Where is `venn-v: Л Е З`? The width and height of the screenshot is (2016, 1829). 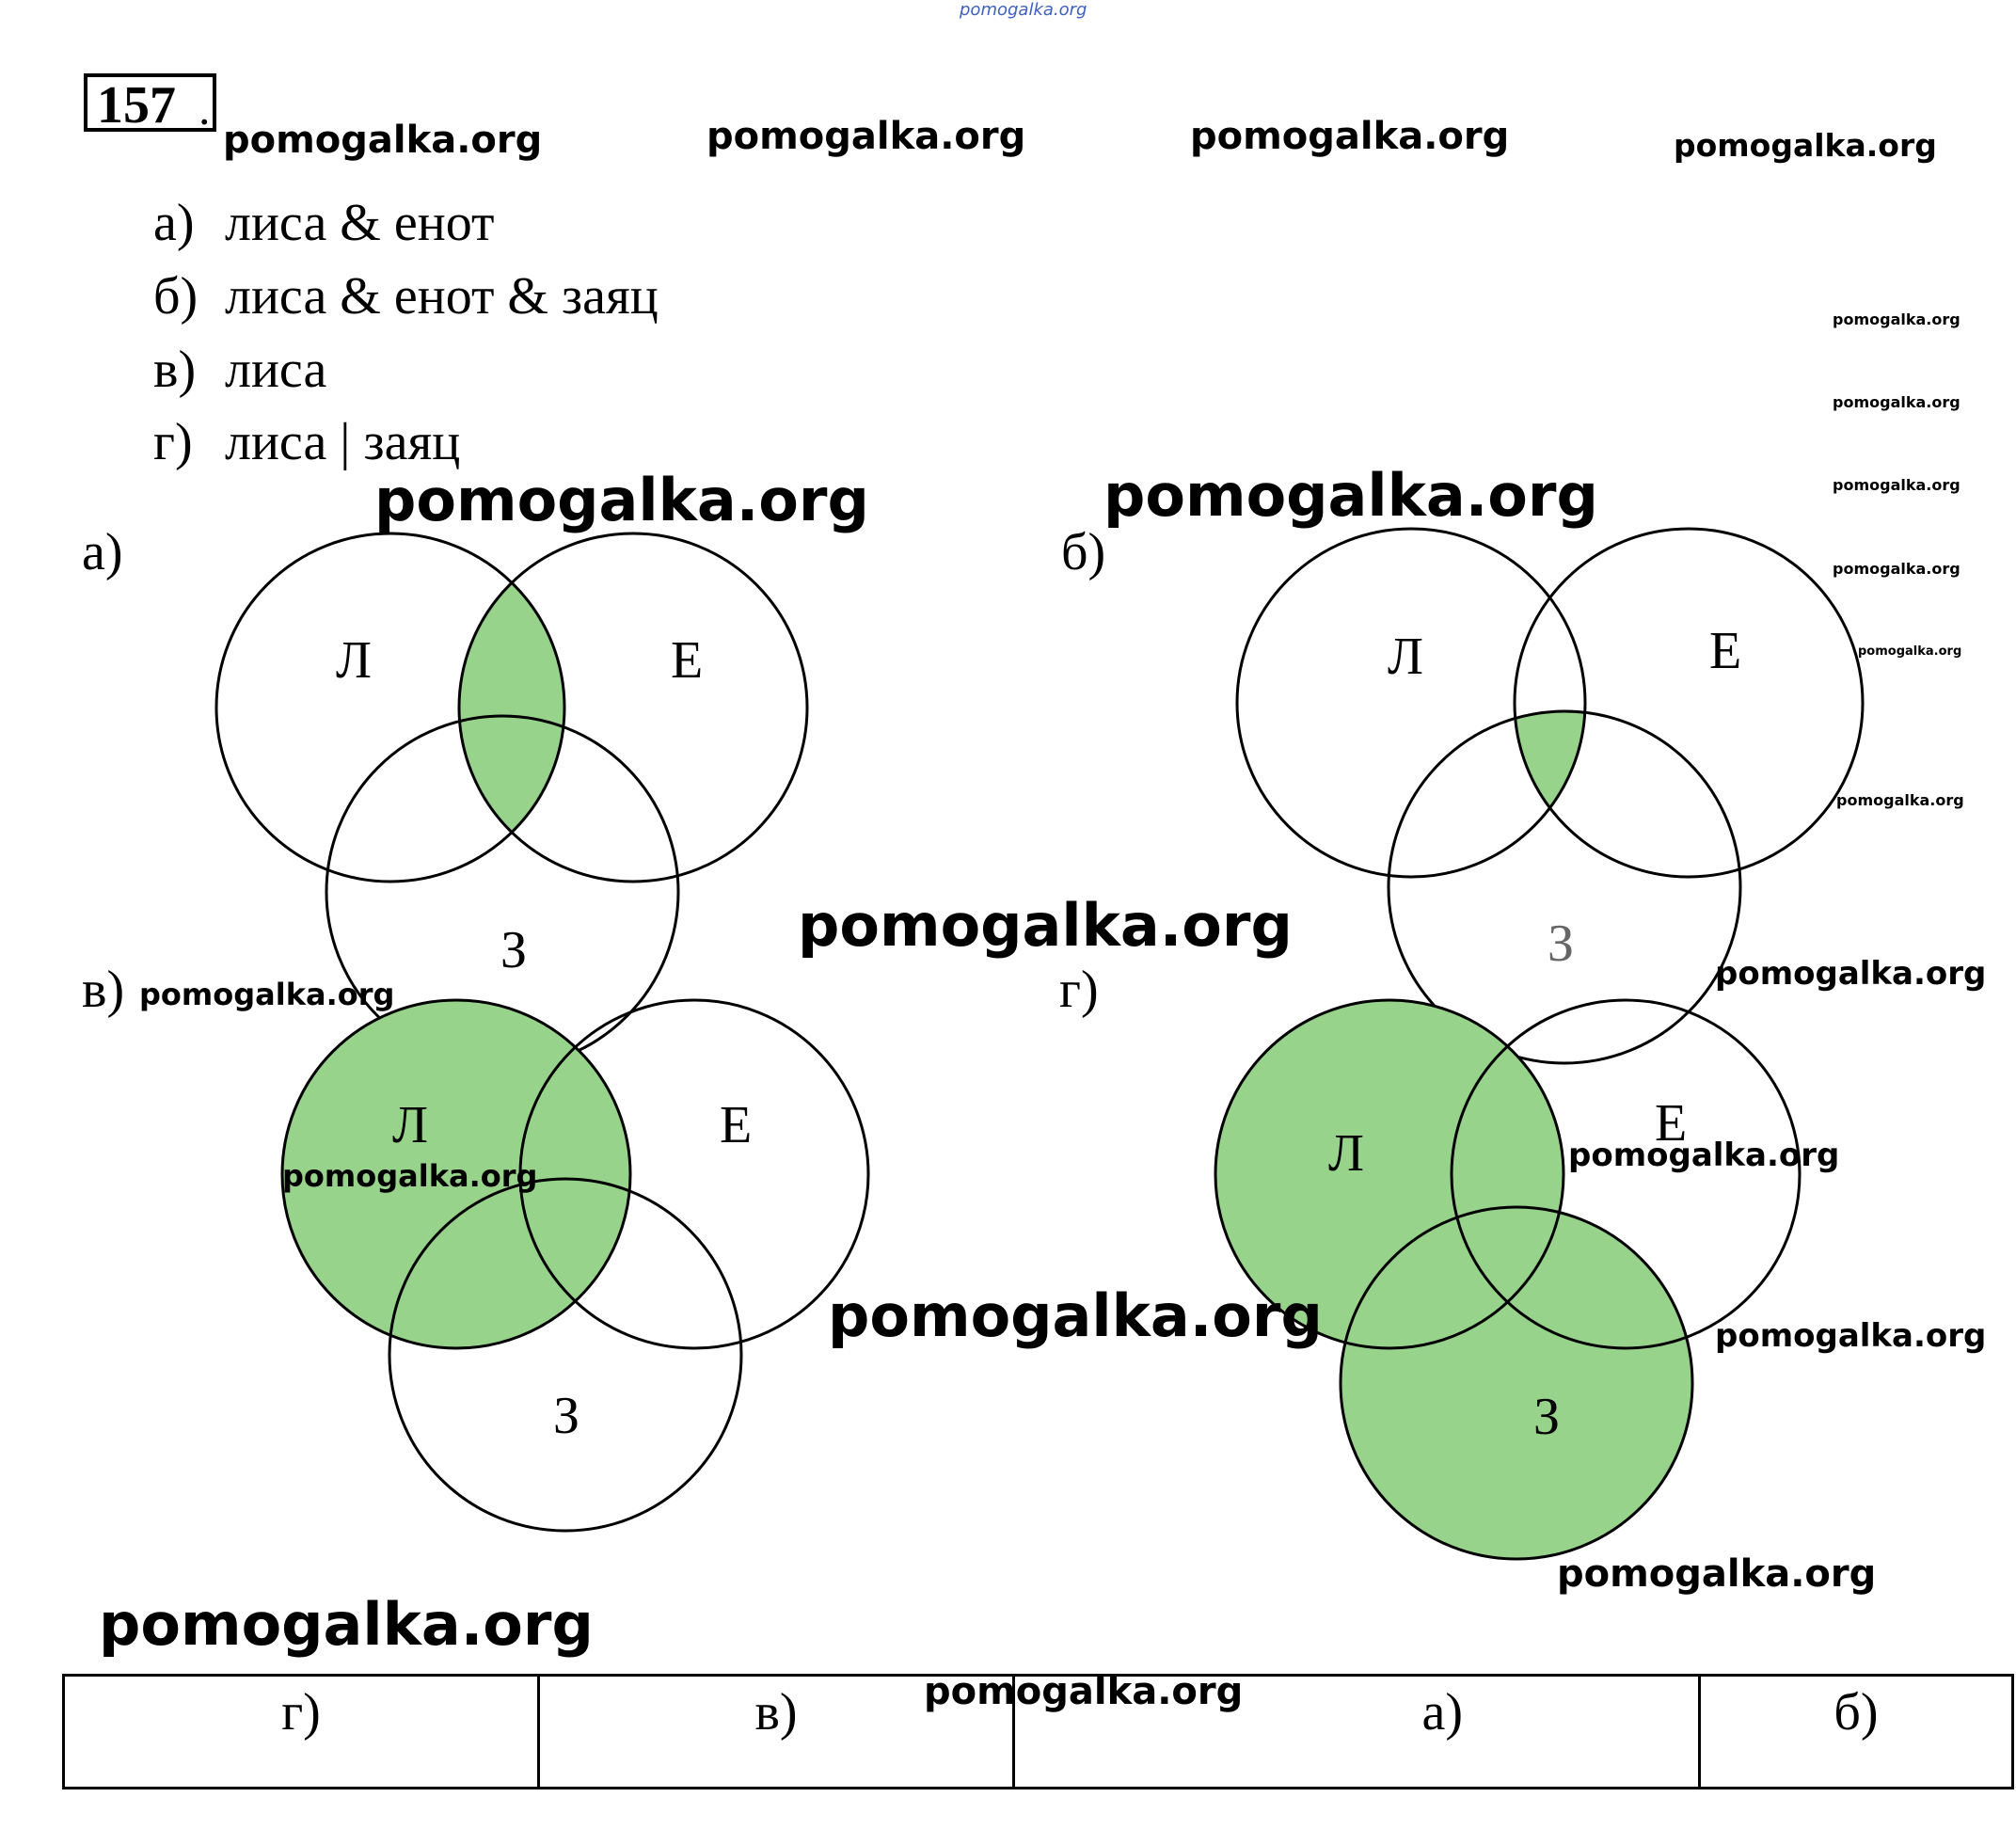
venn-v: Л Е З is located at coordinates (575, 1265).